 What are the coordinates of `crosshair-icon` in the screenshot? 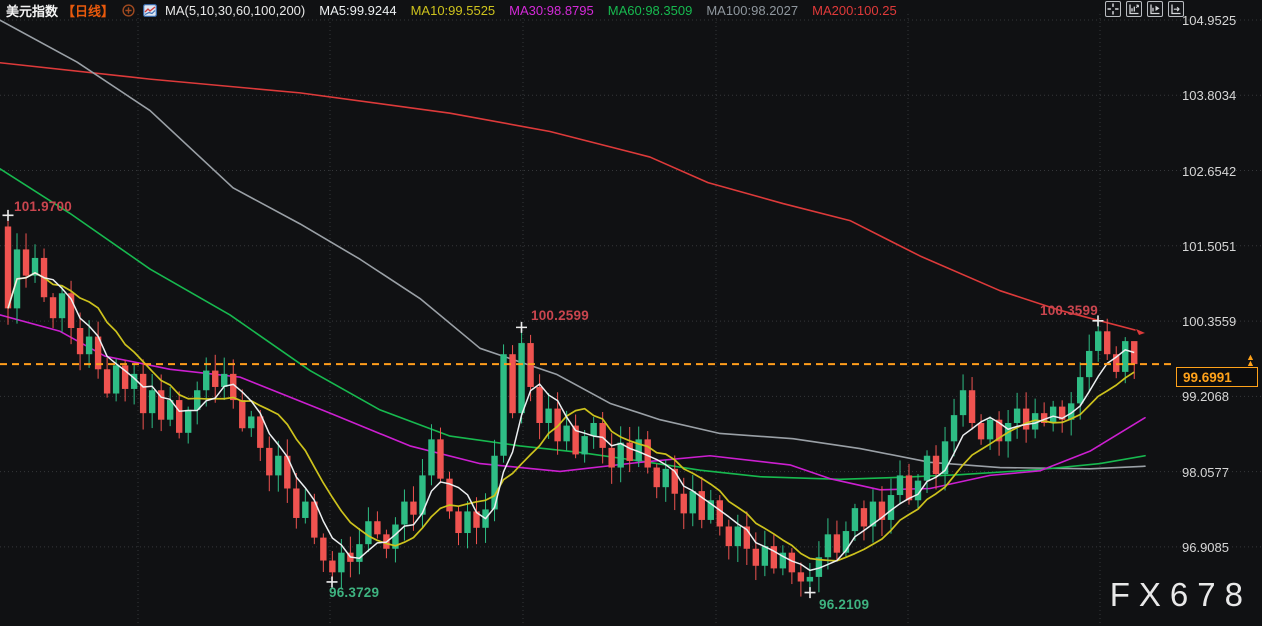 It's located at (1113, 9).